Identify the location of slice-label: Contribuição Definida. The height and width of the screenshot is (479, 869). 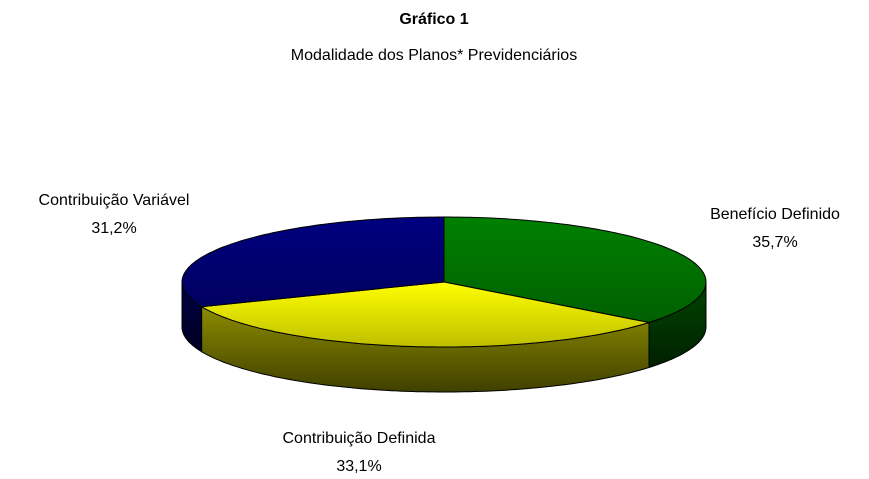
(359, 438).